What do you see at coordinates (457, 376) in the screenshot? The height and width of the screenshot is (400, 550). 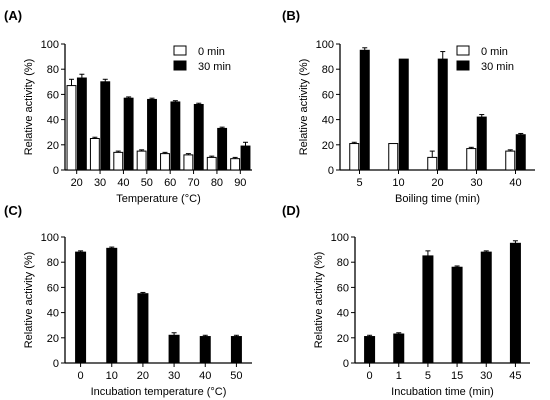 I see `x-tick-label: 15` at bounding box center [457, 376].